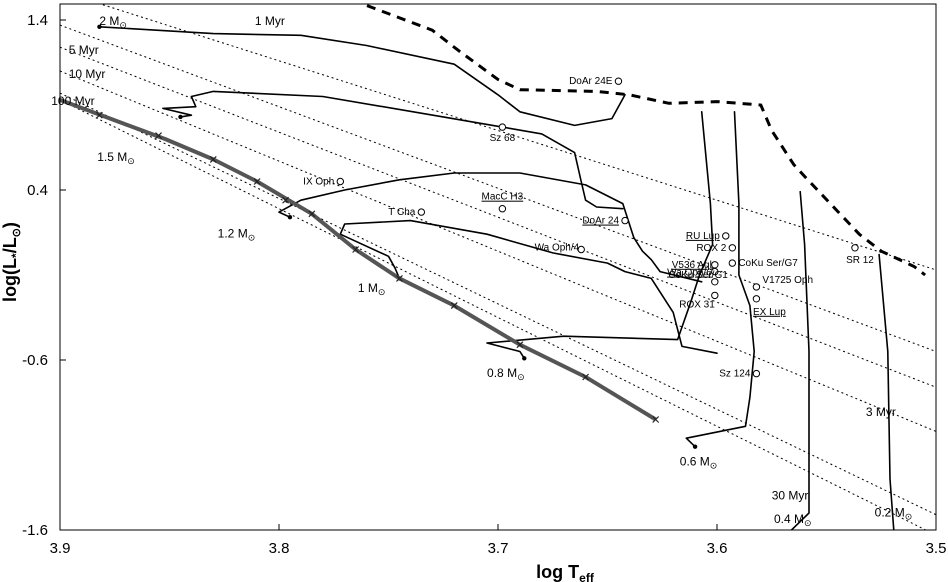 The image size is (948, 582). What do you see at coordinates (936, 548) in the screenshot?
I see `x-tick-label-4: 3.5` at bounding box center [936, 548].